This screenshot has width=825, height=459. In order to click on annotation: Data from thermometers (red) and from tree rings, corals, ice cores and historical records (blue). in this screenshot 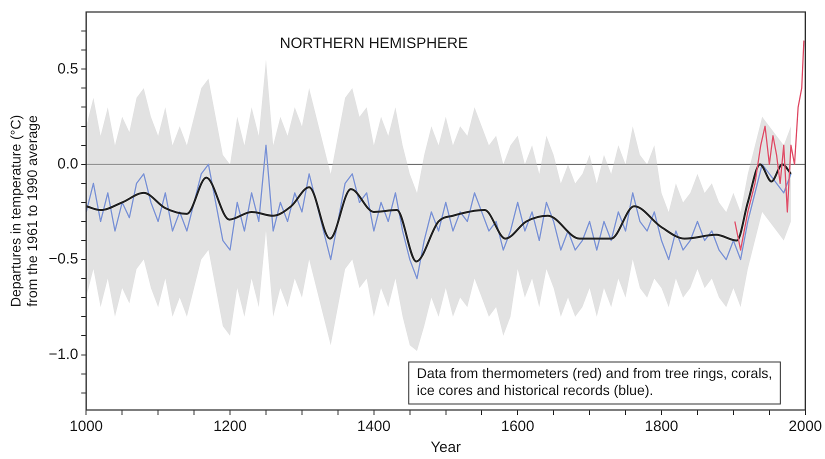, I will do `click(594, 381)`.